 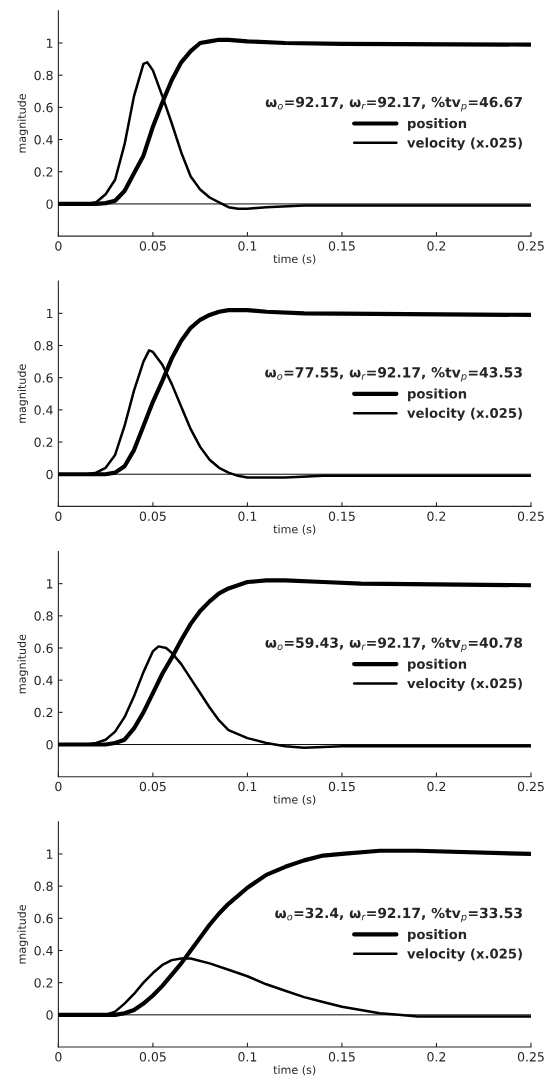 I want to click on legend-title: ω$_{o}$=92.17, ω$_{r}$=92.17, %tv$_{p}$=46.67, so click(x=393, y=104).